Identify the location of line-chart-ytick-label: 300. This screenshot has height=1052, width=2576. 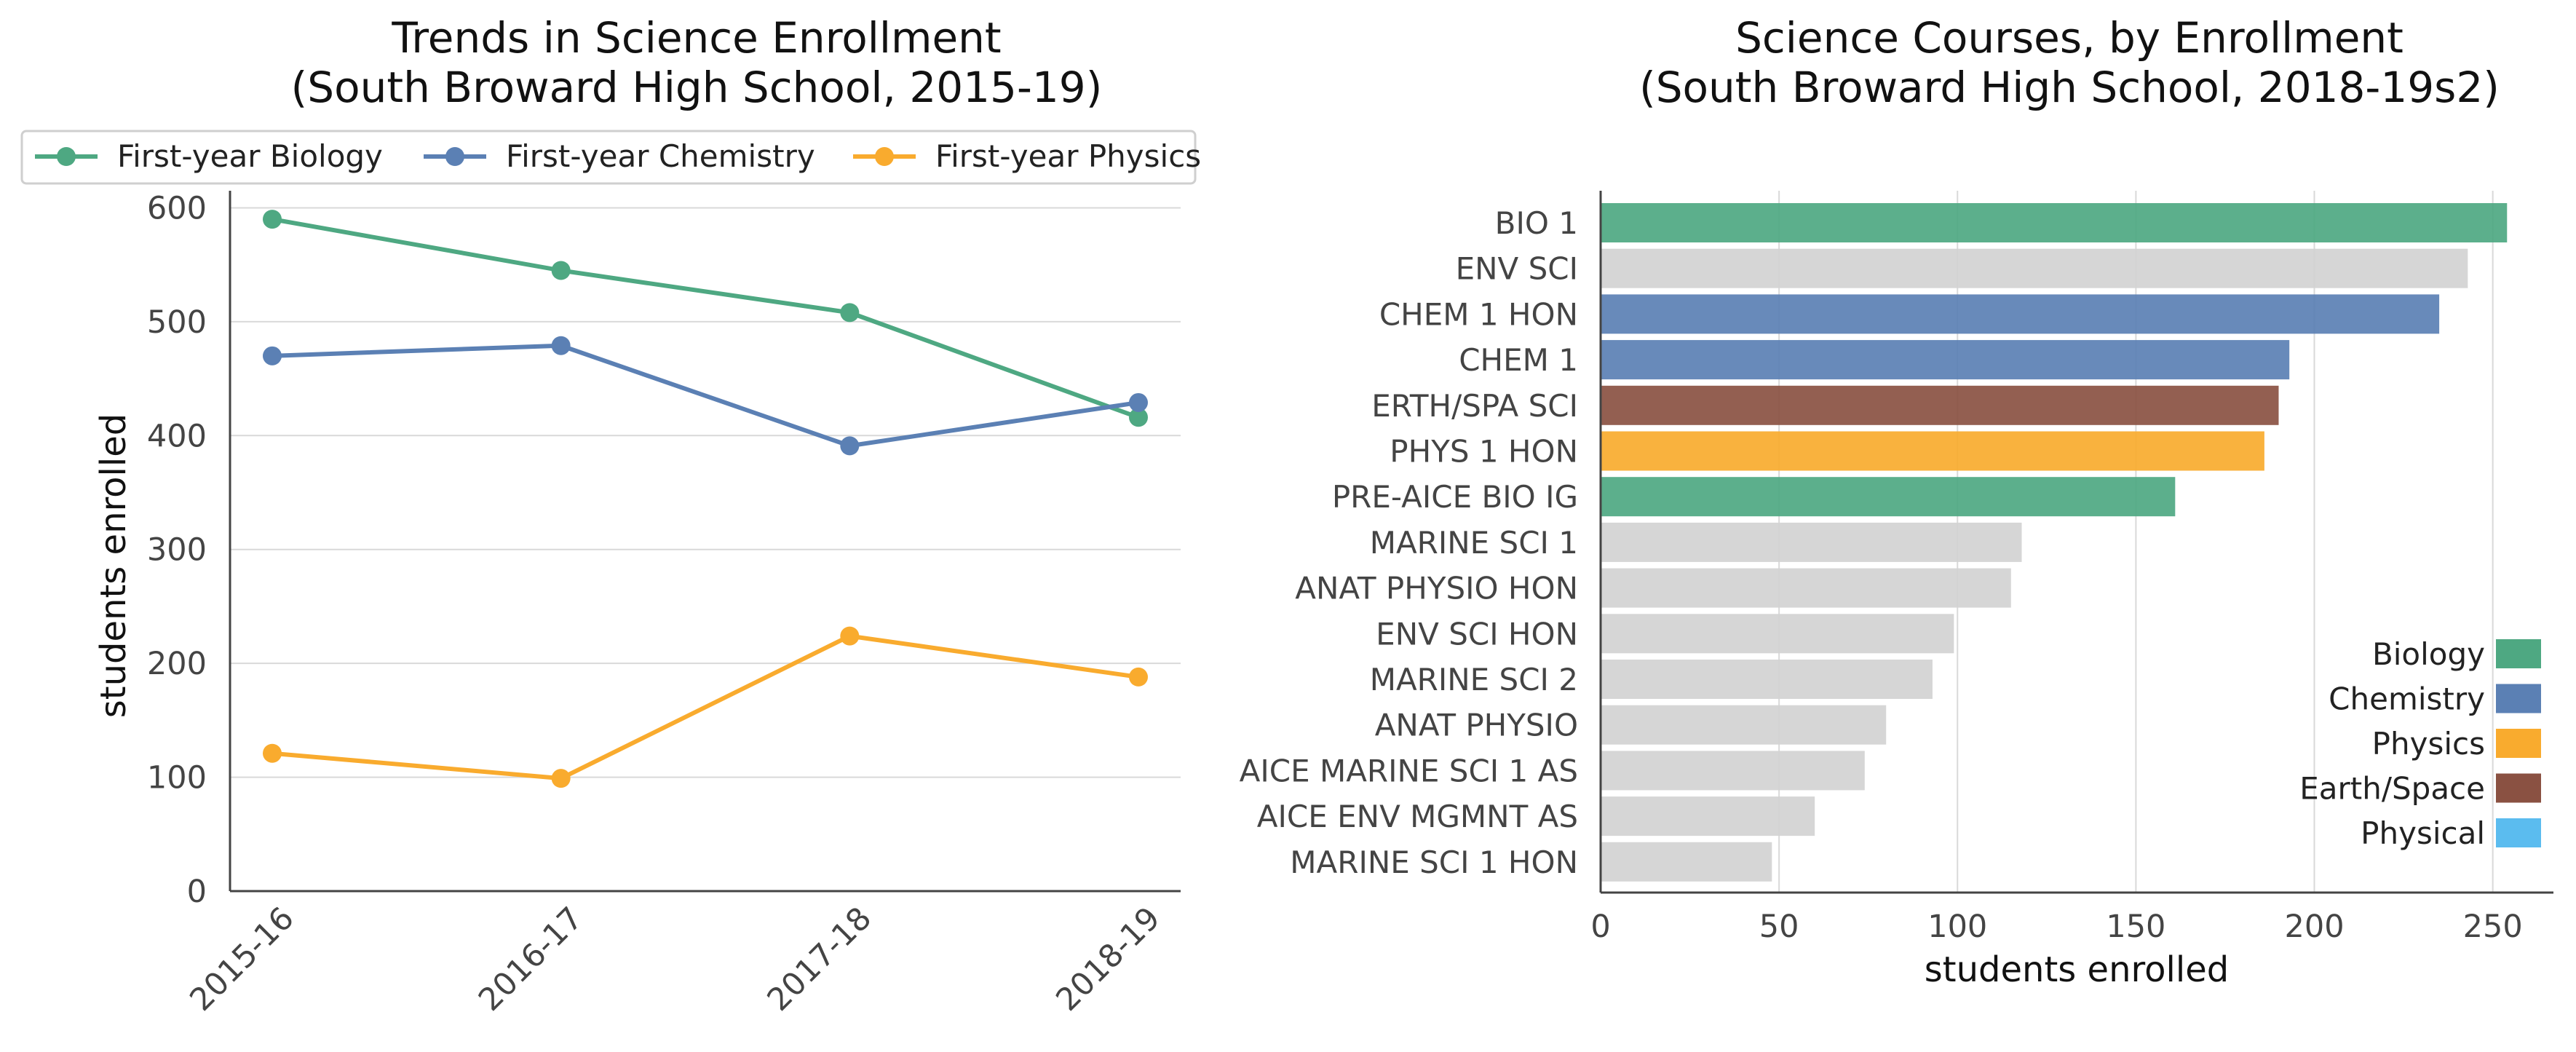
(177, 551).